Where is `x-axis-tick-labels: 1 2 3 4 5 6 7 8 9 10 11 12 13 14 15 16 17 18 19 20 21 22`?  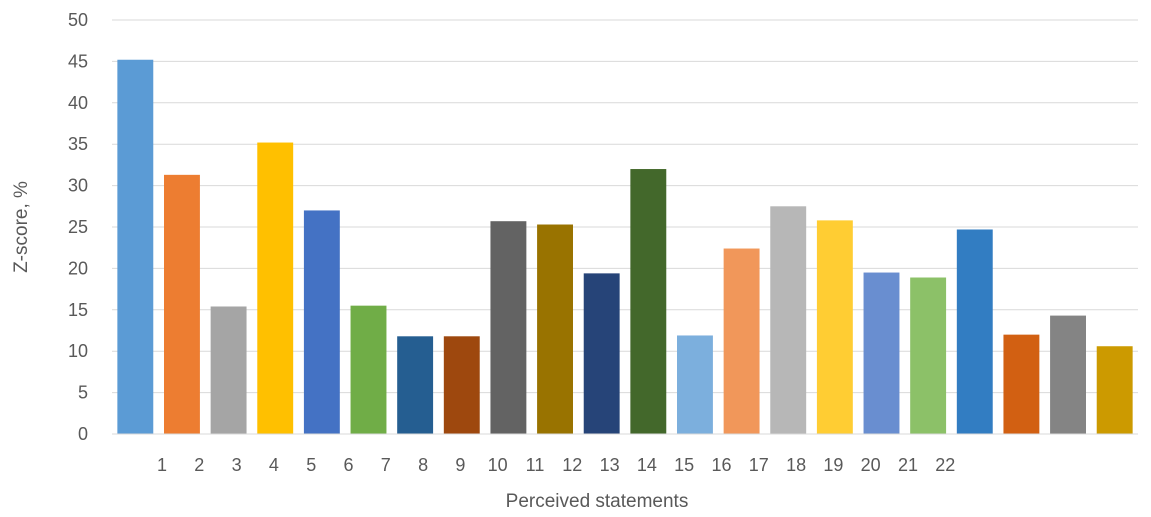
x-axis-tick-labels: 1 2 3 4 5 6 7 8 9 10 11 12 13 14 15 16 17 18 19 20 21 22 is located at coordinates (556, 465).